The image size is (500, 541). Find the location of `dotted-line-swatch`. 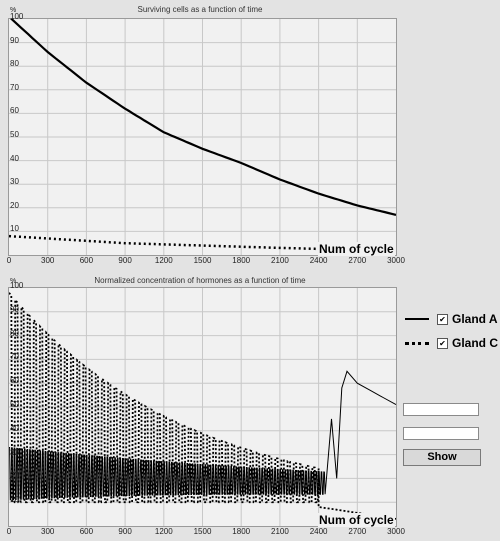

dotted-line-swatch is located at coordinates (417, 343).